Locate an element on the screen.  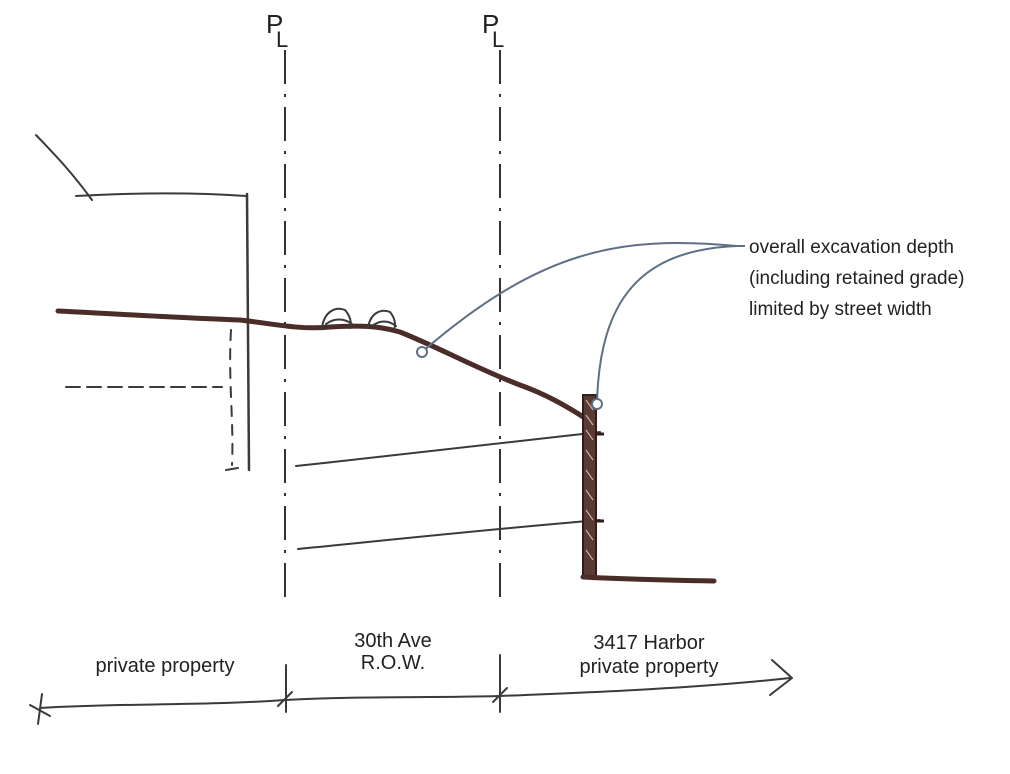
annotation-line-3: limited by street width is located at coordinates (840, 309).